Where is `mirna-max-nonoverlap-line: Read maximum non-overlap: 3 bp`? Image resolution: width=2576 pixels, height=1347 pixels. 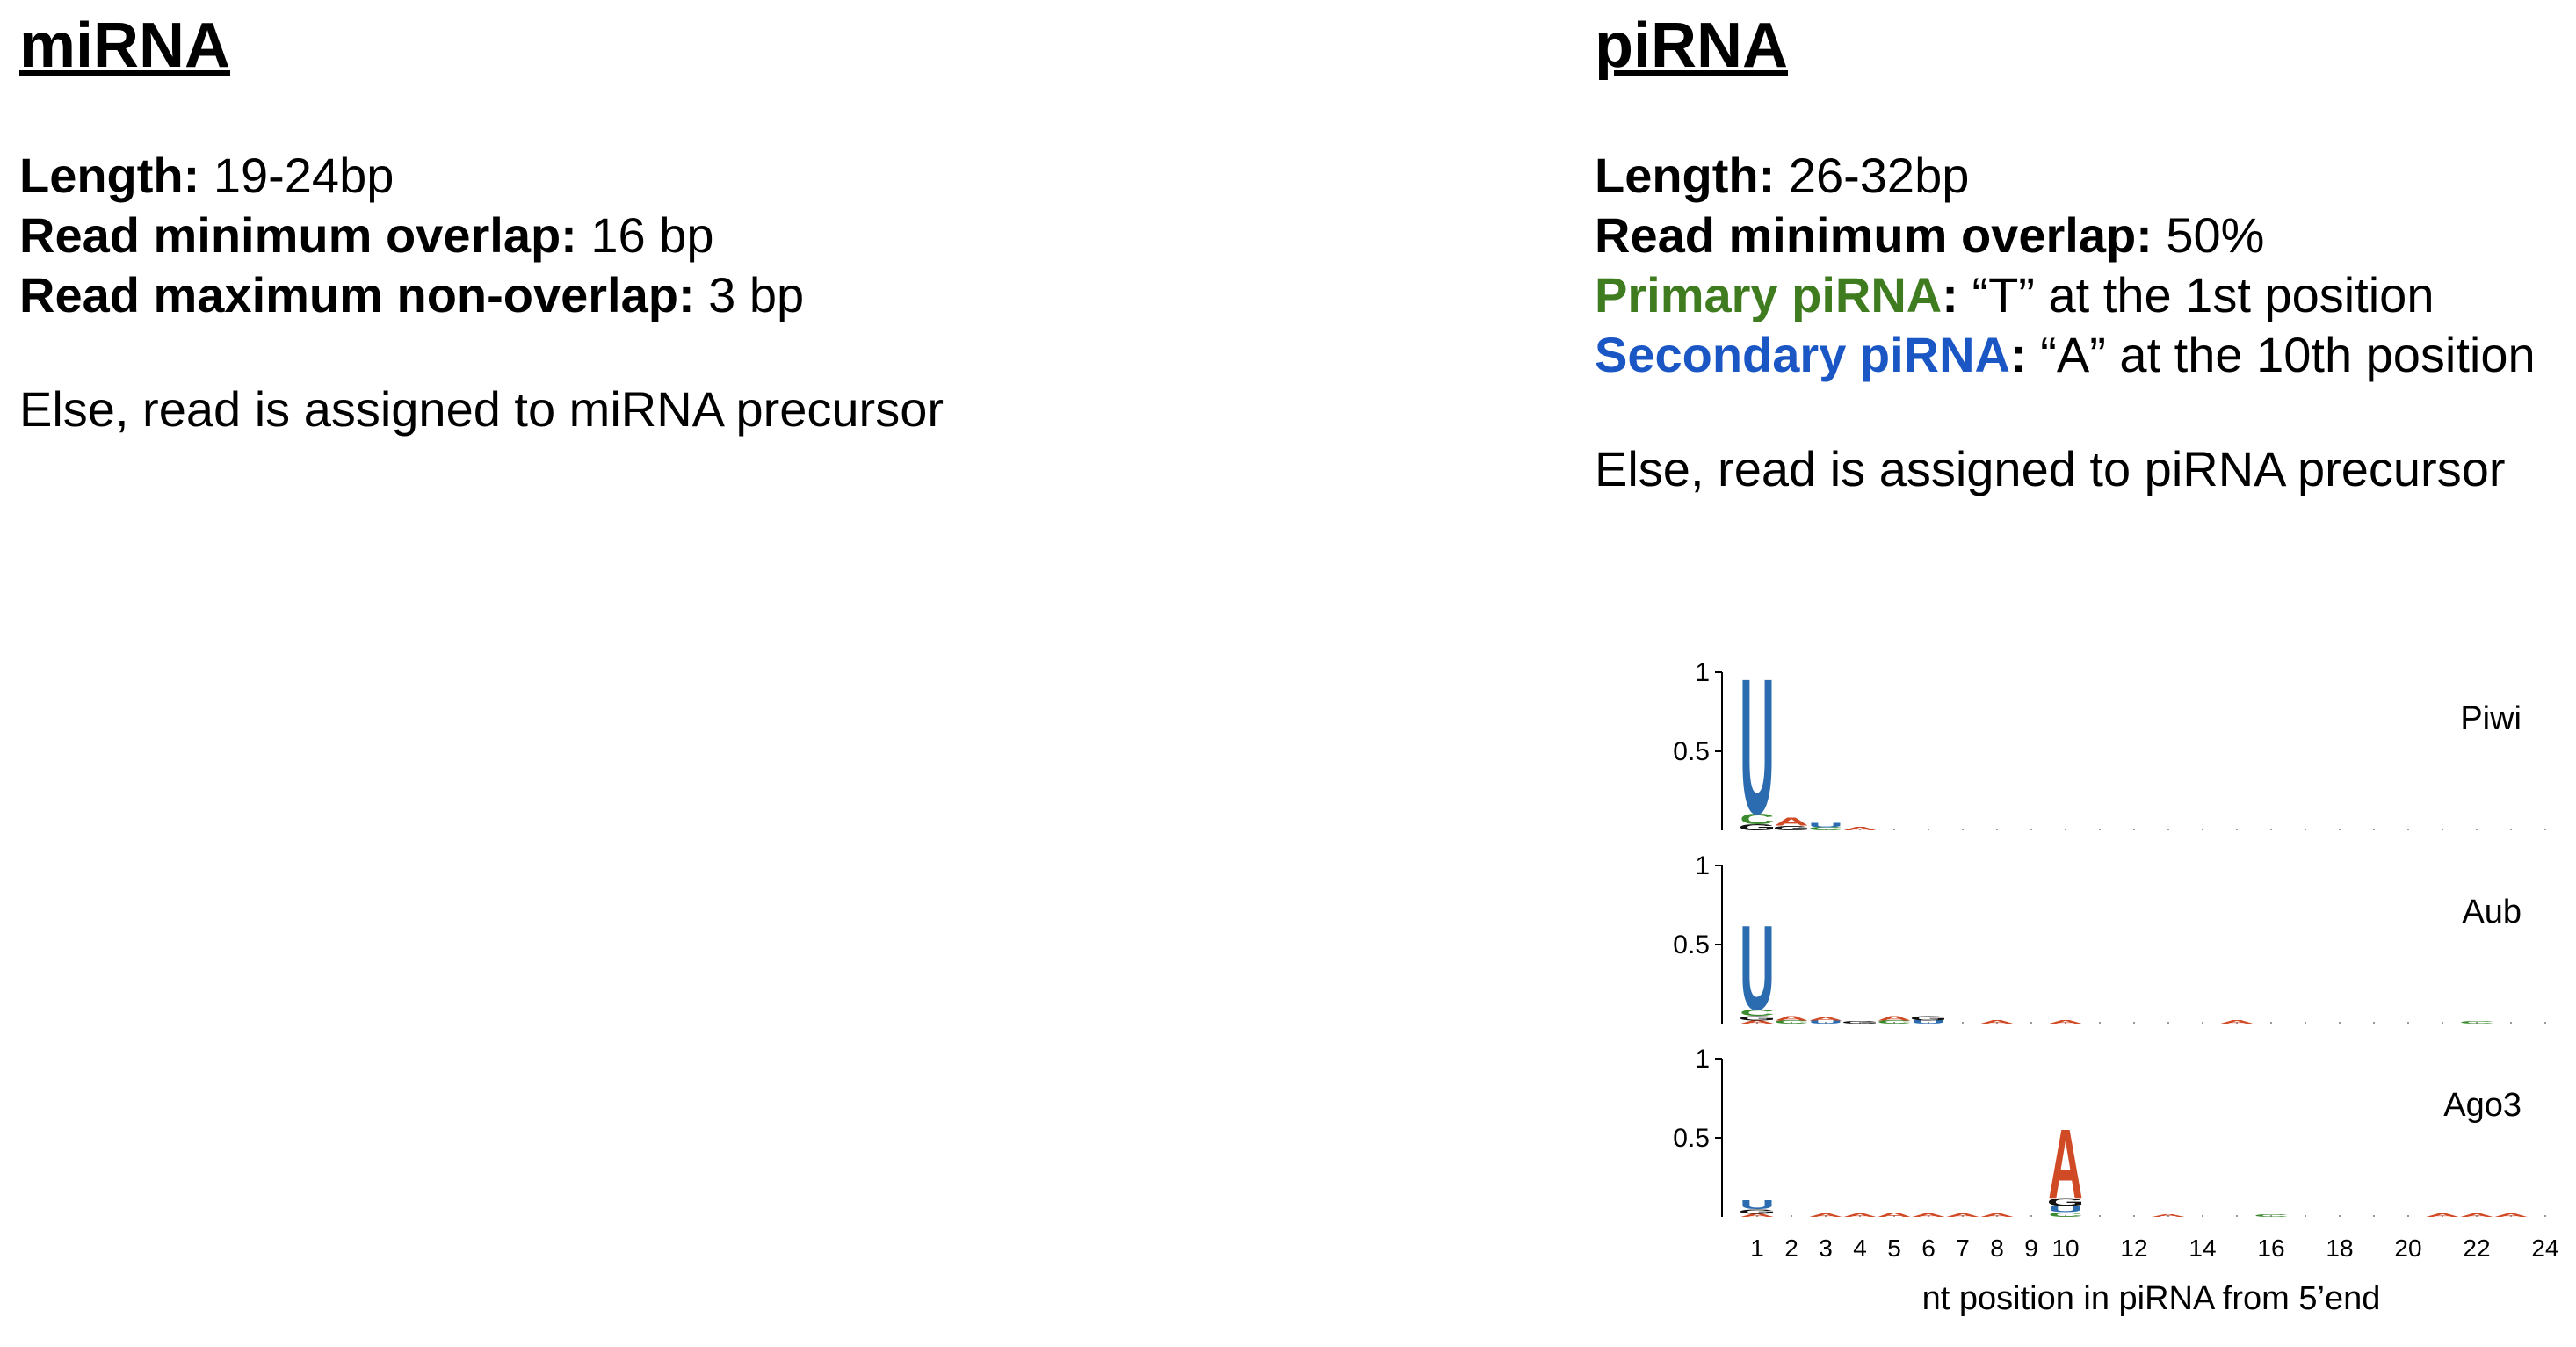
mirna-max-nonoverlap-line: Read maximum non-overlap: 3 bp is located at coordinates (788, 295).